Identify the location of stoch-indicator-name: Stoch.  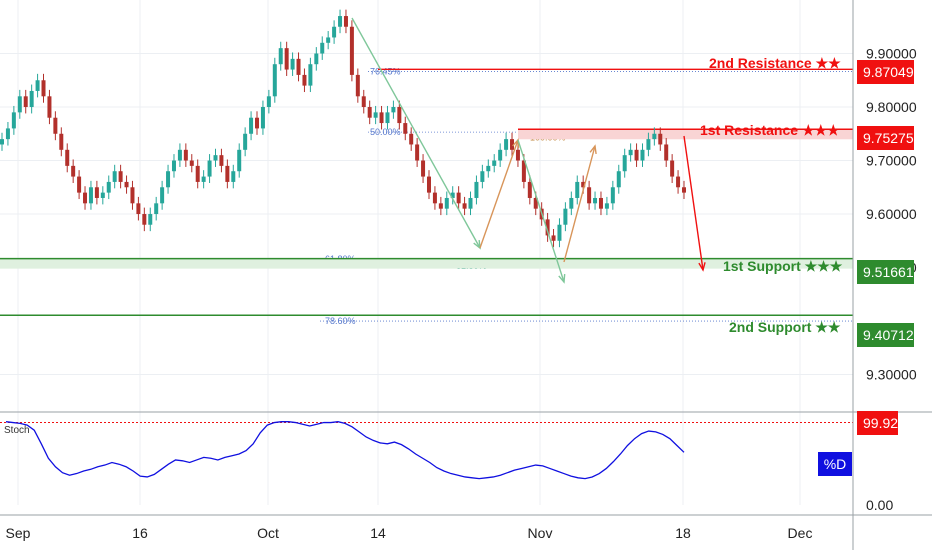
(17, 430).